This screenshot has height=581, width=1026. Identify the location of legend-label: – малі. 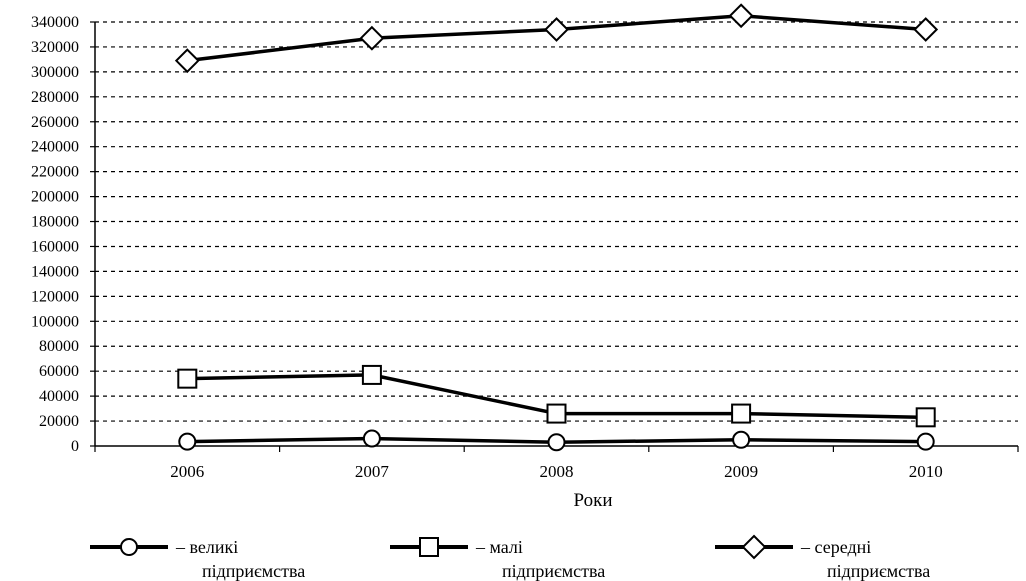
(499, 547).